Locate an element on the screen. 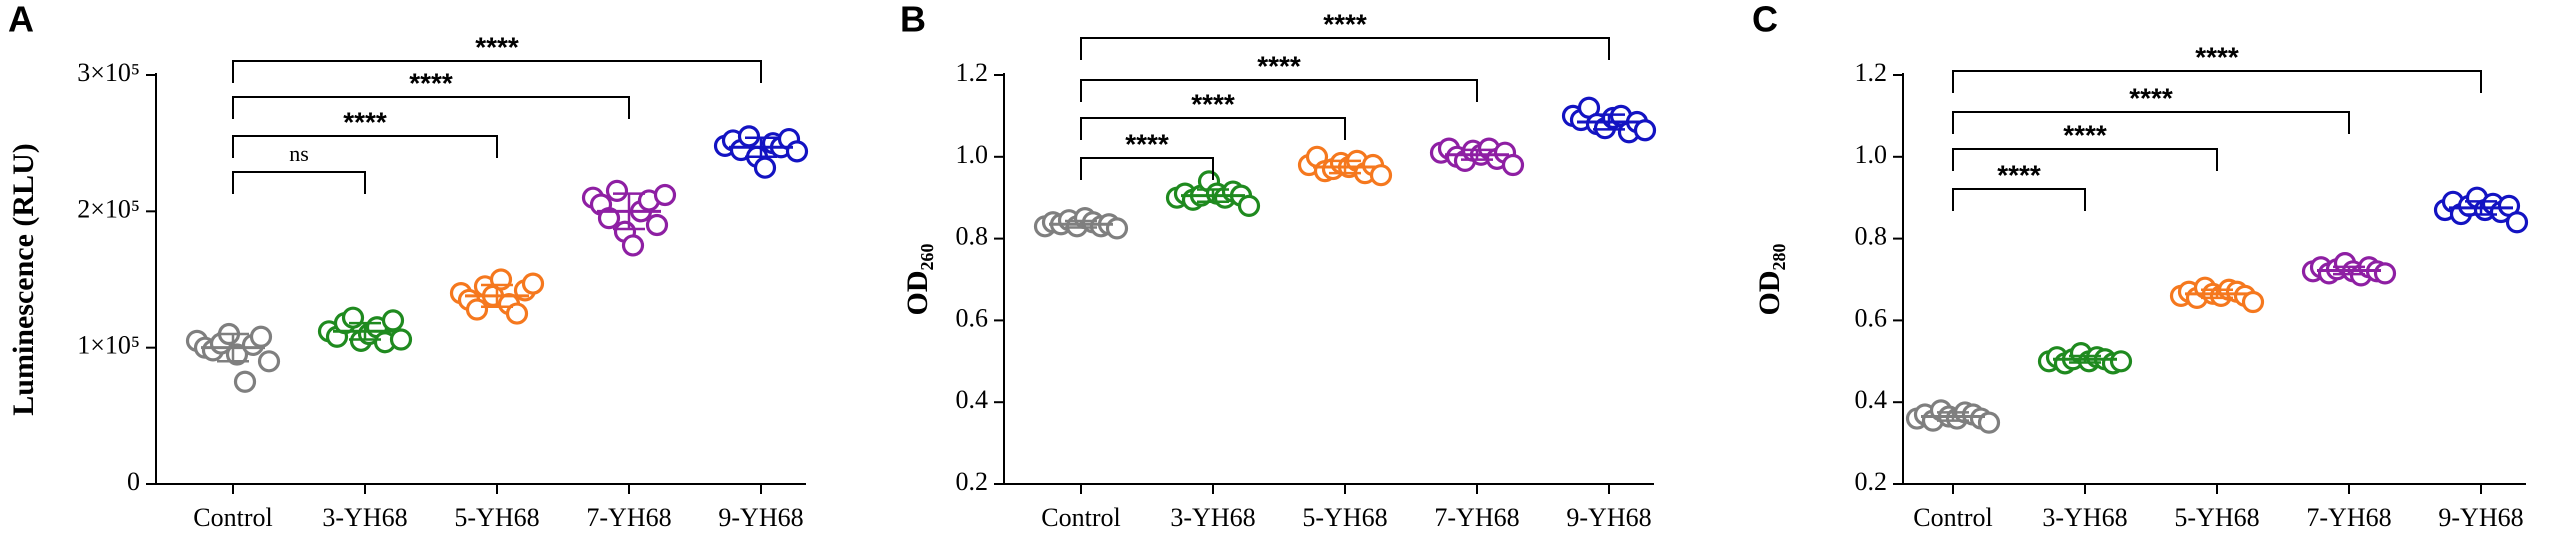 The width and height of the screenshot is (2573, 541). significance-label: ns is located at coordinates (299, 153).